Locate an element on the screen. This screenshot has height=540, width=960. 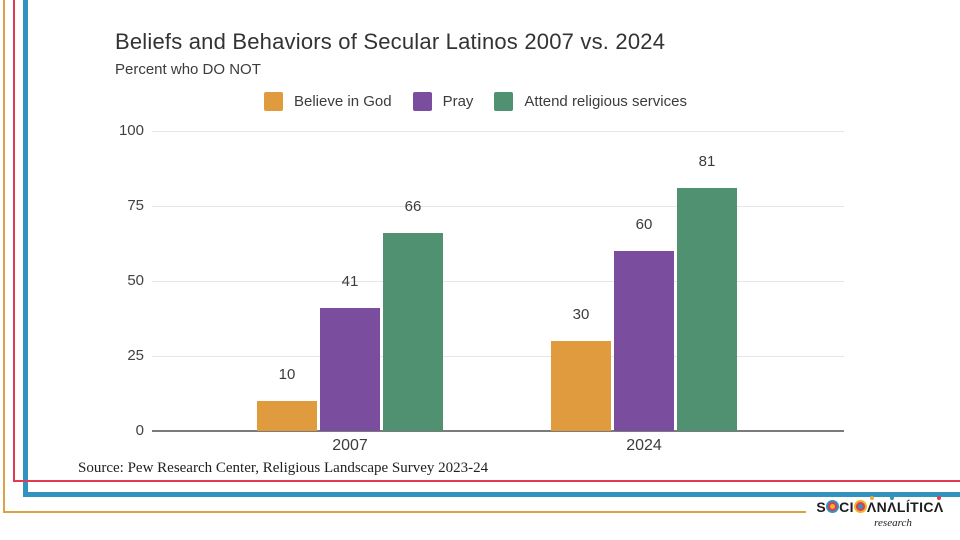
y-axis-tick-label: 75 is located at coordinates (135, 205).